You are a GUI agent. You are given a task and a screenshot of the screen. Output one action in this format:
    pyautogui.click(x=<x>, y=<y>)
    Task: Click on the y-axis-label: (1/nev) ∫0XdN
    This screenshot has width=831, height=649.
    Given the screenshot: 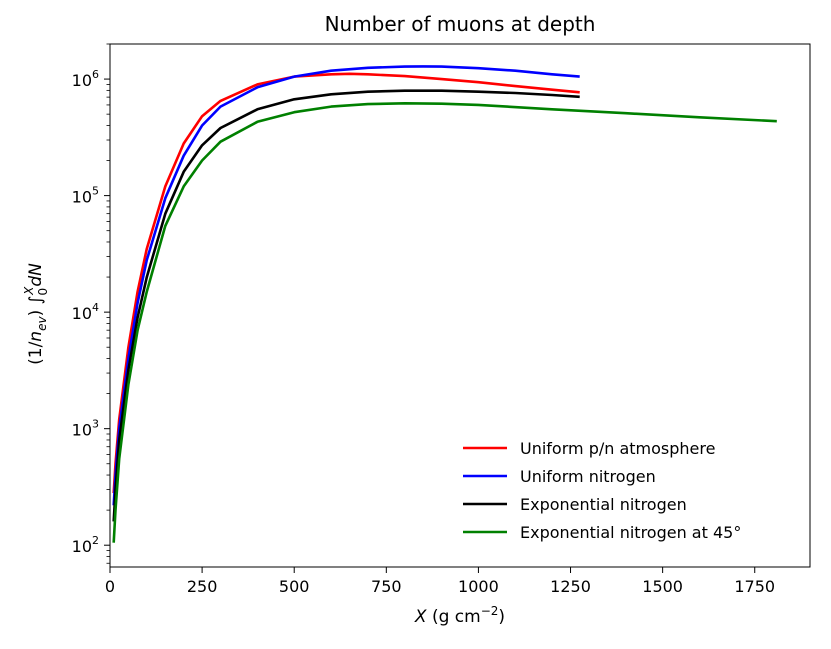 What is the action you would take?
    pyautogui.click(x=36, y=314)
    